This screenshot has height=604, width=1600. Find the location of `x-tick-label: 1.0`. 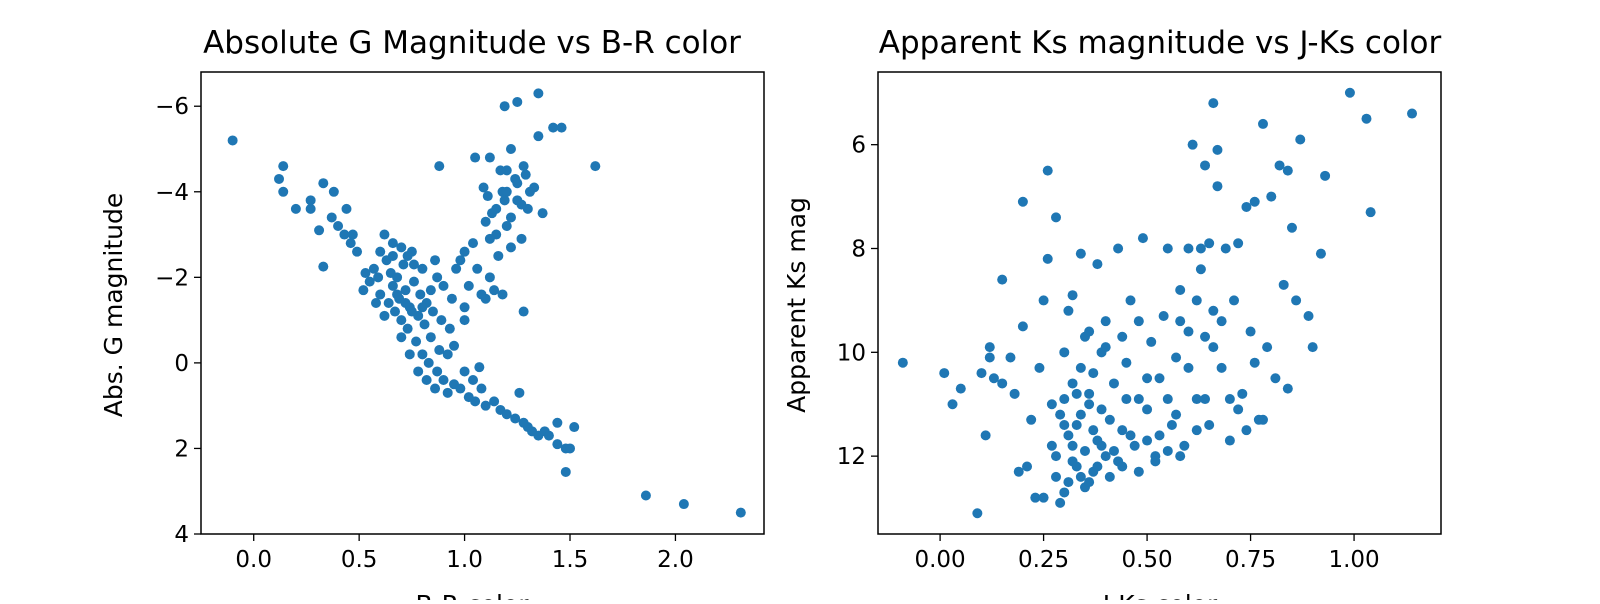

x-tick-label: 1.0 is located at coordinates (464, 560).